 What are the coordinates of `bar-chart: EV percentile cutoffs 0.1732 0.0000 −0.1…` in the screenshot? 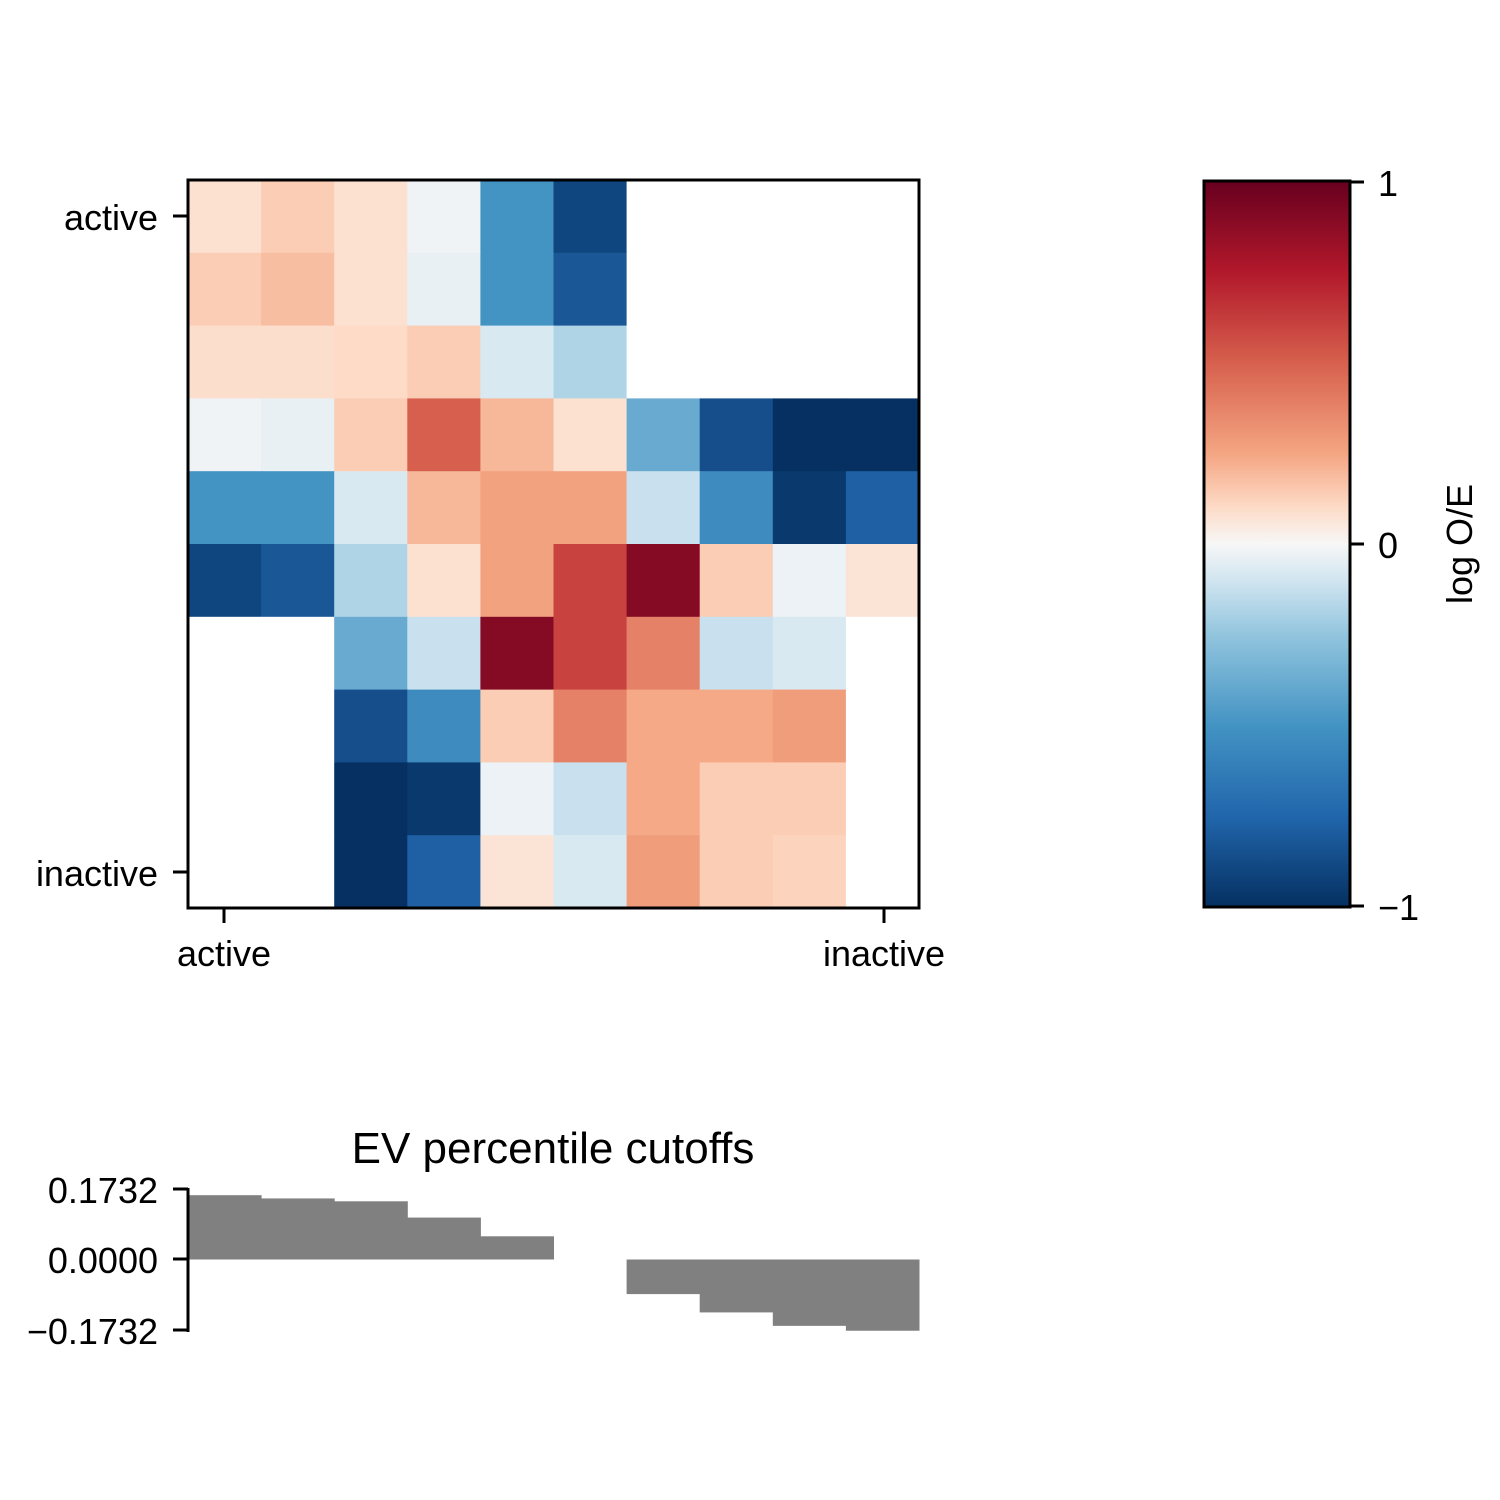 It's located at (473, 1238).